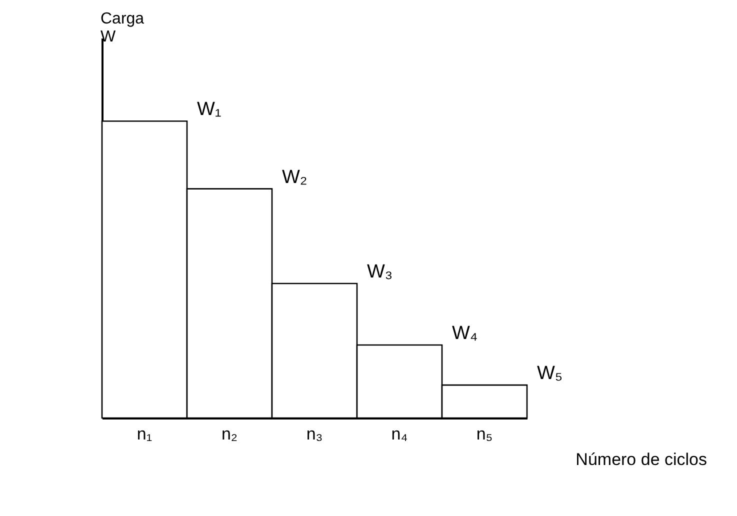 The width and height of the screenshot is (737, 516). Describe the element at coordinates (465, 333) in the screenshot. I see `annotation: W₄` at that location.